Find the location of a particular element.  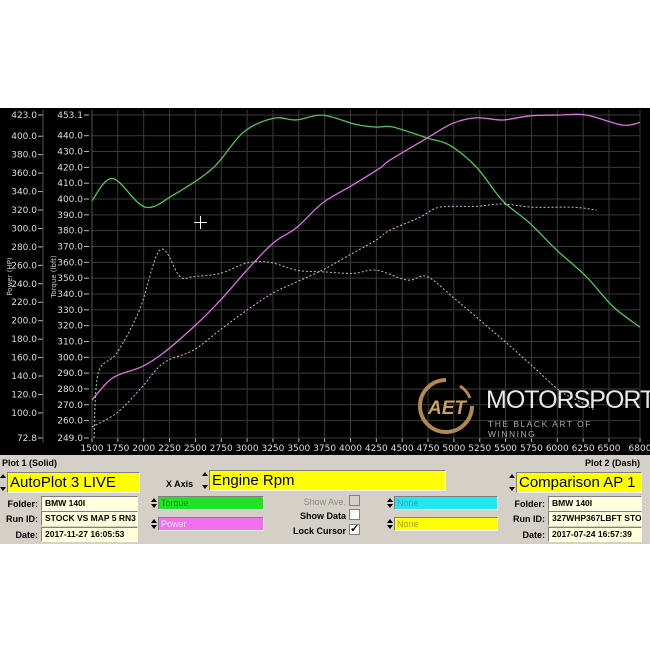

torque-tick-label: 430.0 is located at coordinates (70, 153).